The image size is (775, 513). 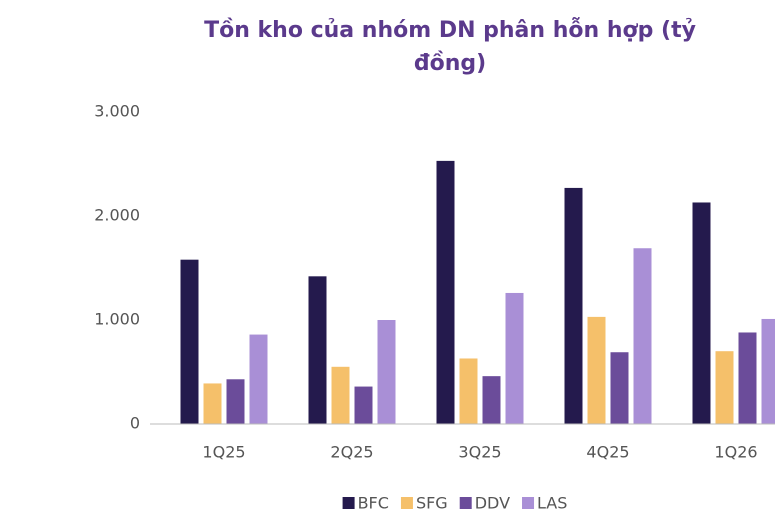 I want to click on x-tick-label: 1Q26, so click(x=735, y=452).